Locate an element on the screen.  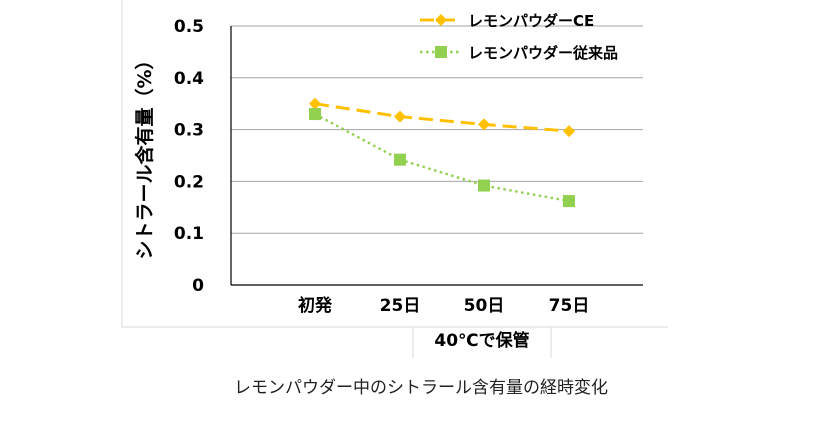
legend-label: レモンパウダーCE is located at coordinates (531, 21).